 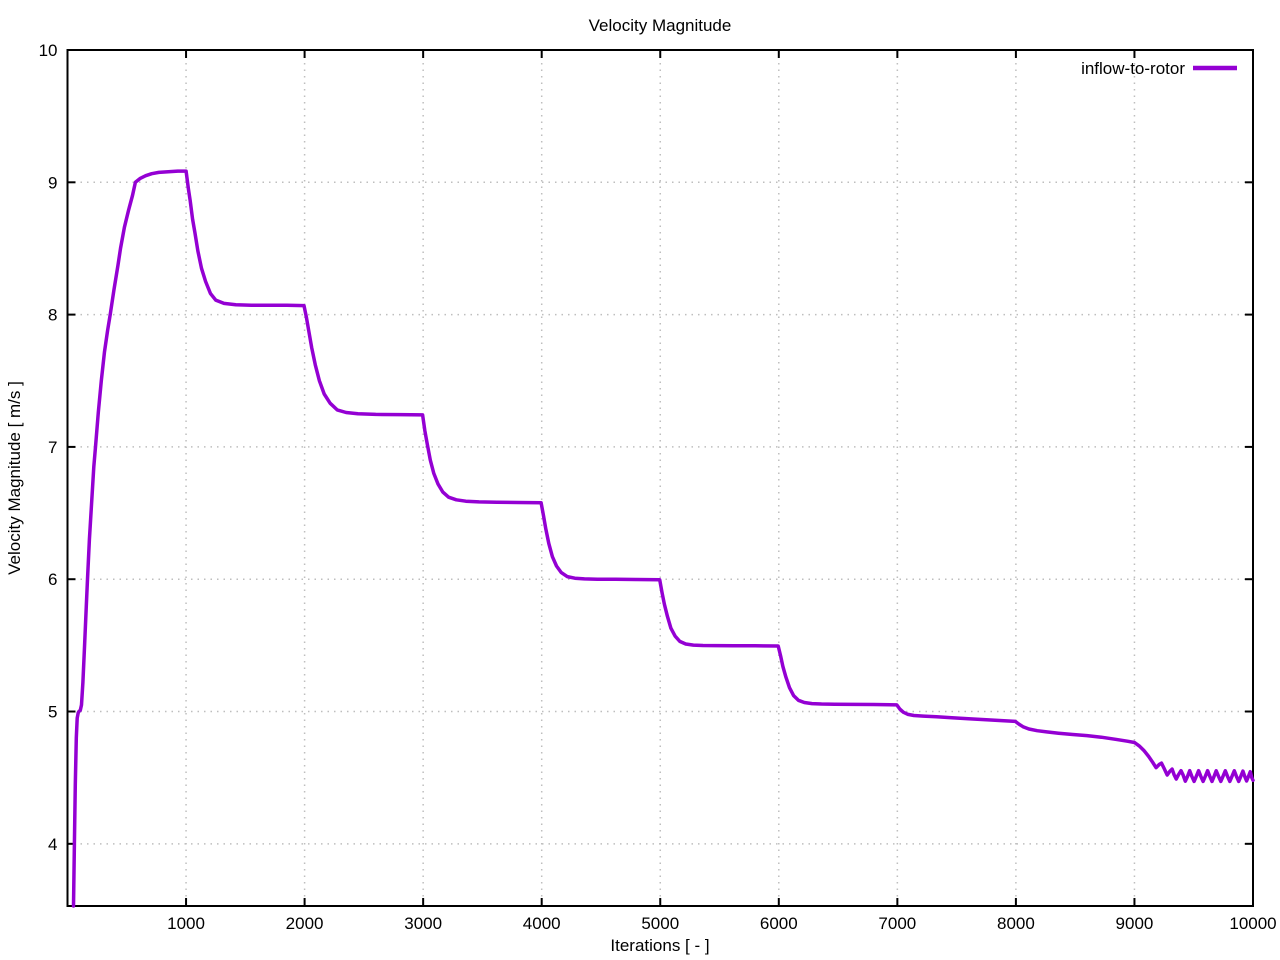 What do you see at coordinates (305, 923) in the screenshot?
I see `x-tick-label: 2000` at bounding box center [305, 923].